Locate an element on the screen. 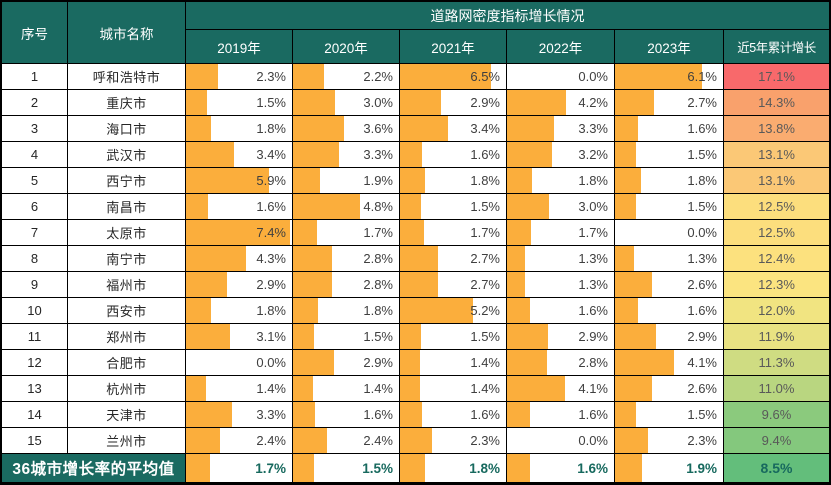 This screenshot has height=485, width=831. row-city-name: 合肥市 is located at coordinates (126, 362).